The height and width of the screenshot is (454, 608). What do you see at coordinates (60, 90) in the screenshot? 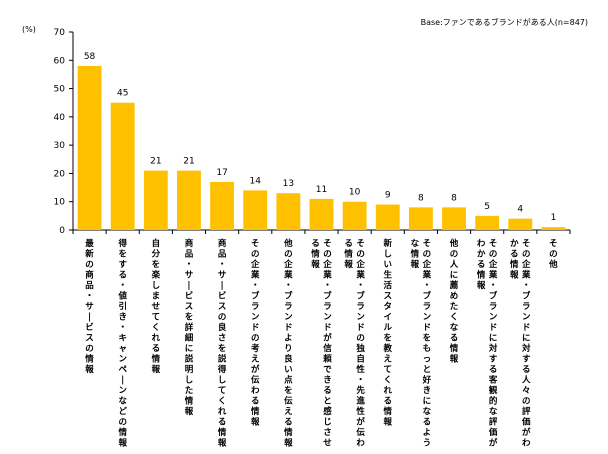
I see `y-tick-label: 50` at bounding box center [60, 90].